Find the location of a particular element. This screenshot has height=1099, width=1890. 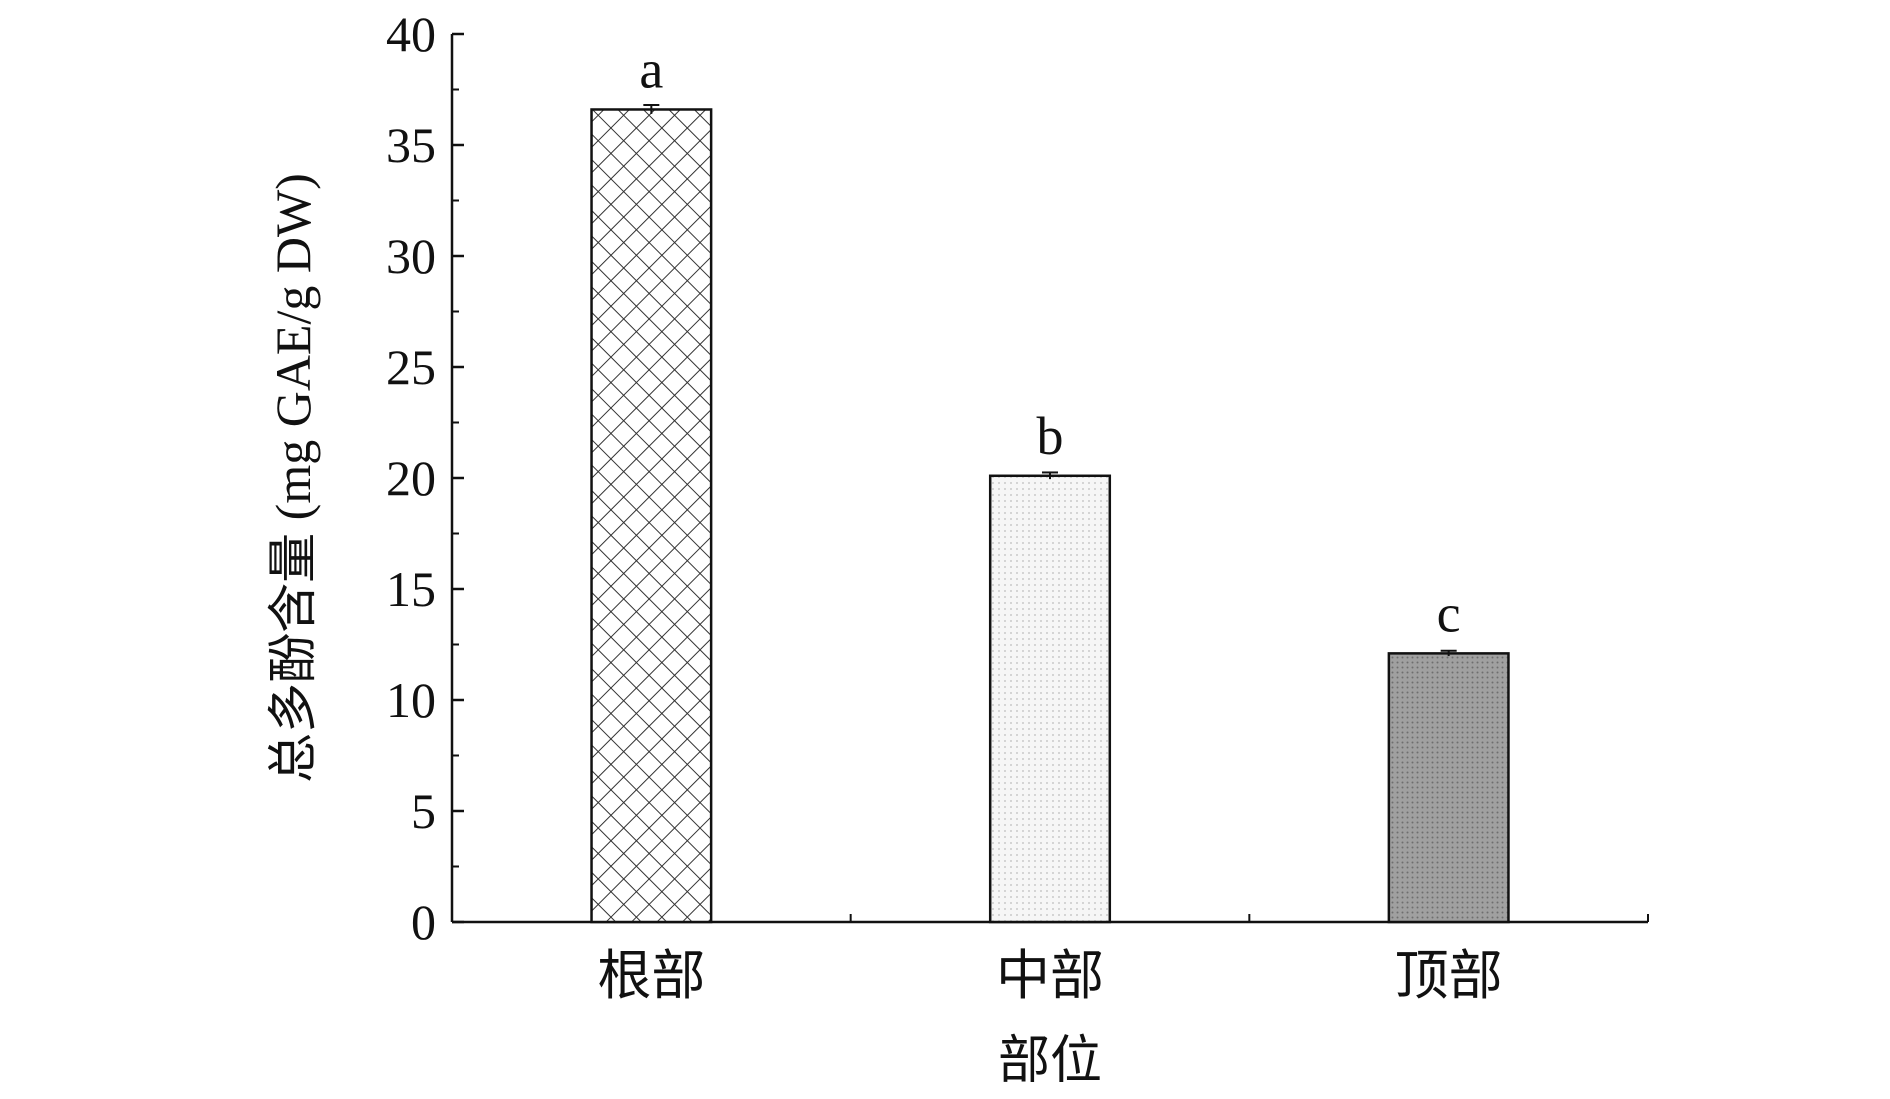

y-tick-label: 20 is located at coordinates (411, 478).